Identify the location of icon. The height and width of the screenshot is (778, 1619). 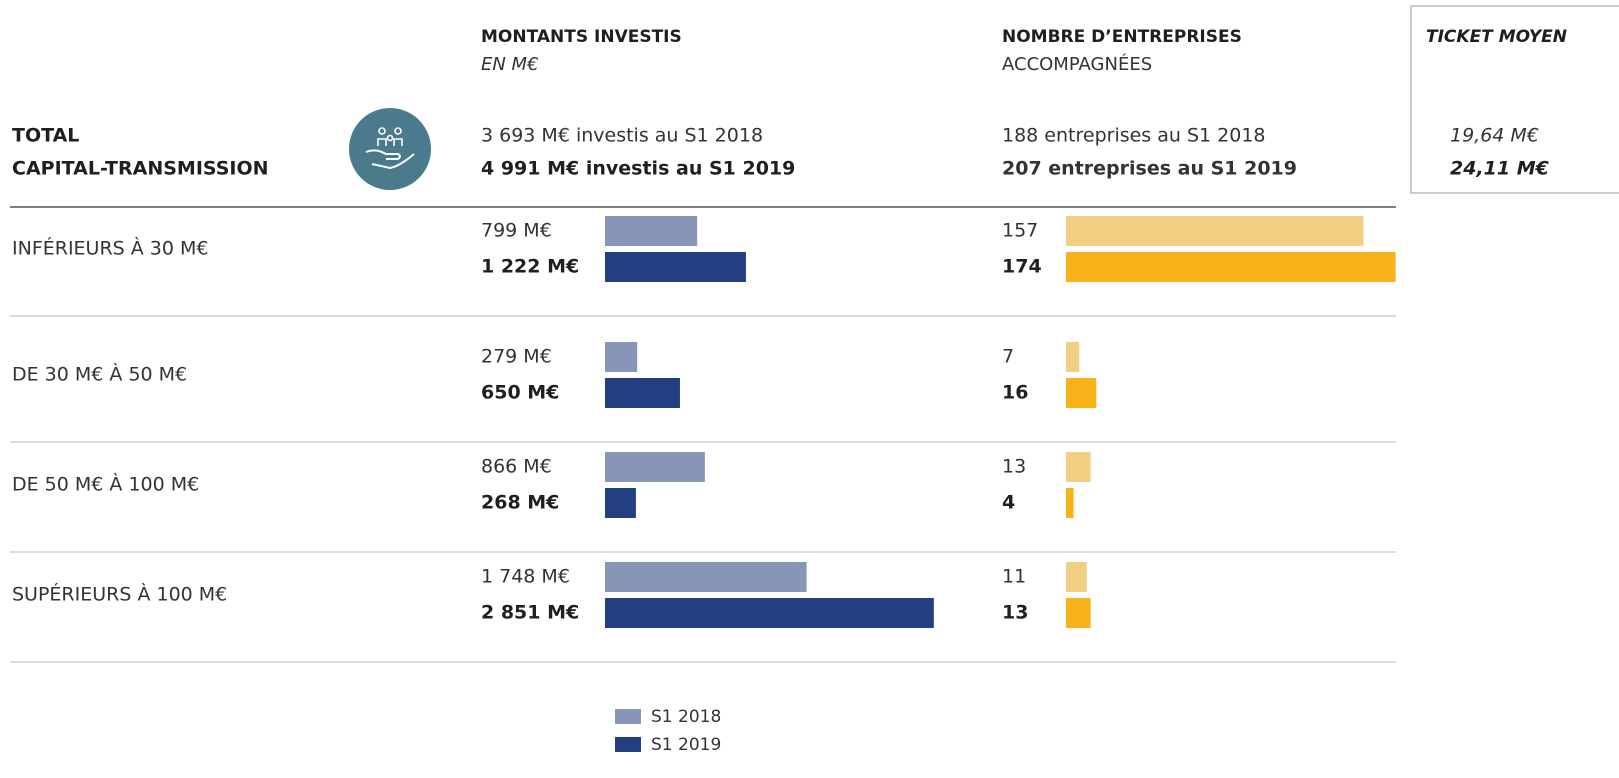
(390, 149).